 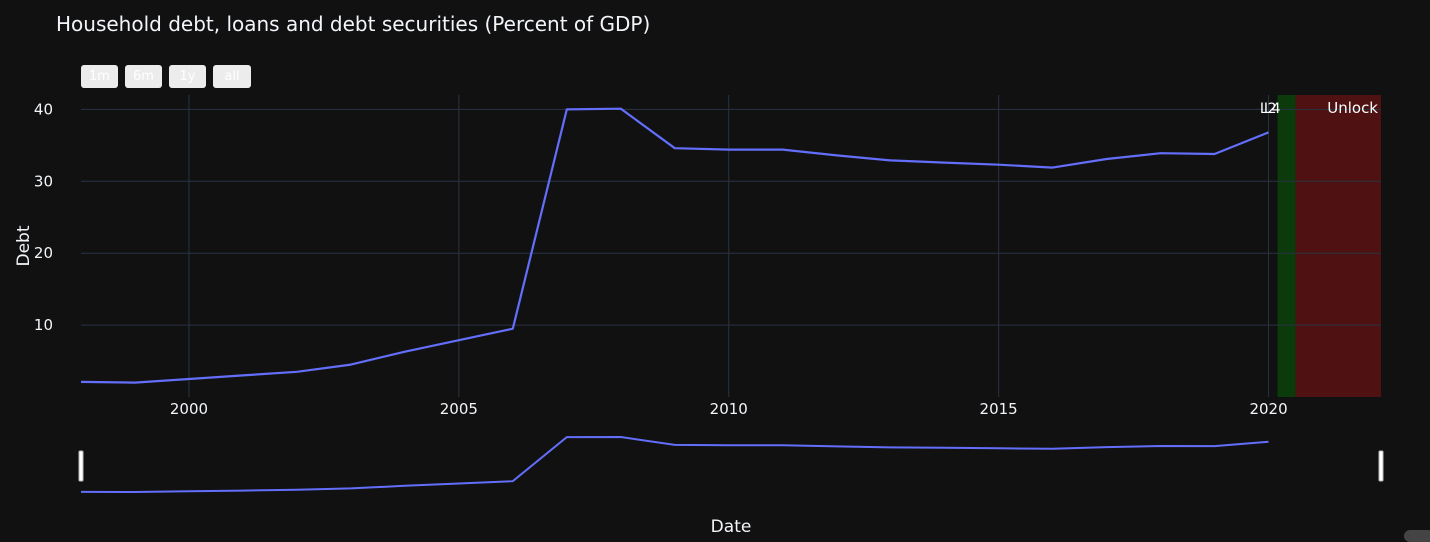 I want to click on marker-label-l2: L2, so click(x=1268, y=109).